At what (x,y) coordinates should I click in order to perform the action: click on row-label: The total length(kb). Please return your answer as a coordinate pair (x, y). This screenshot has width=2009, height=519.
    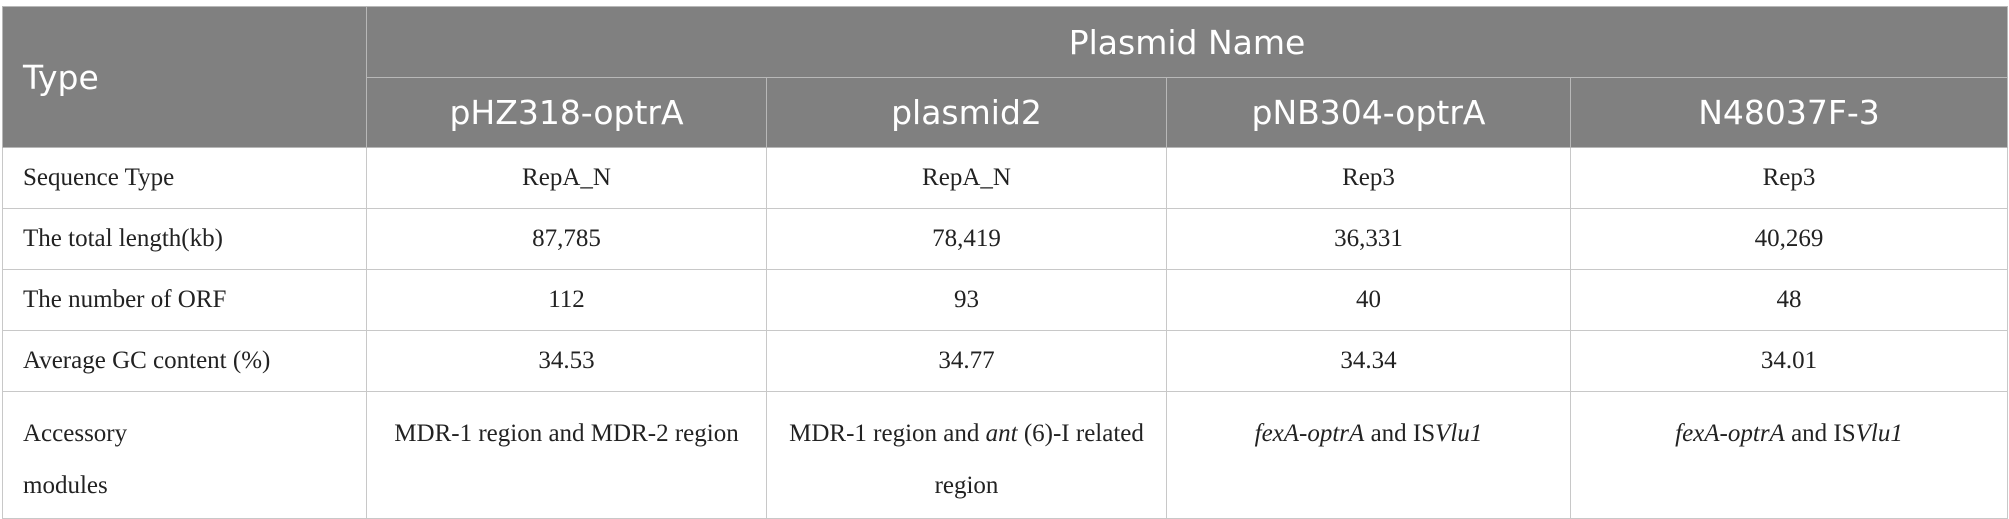
    Looking at the image, I should click on (184, 239).